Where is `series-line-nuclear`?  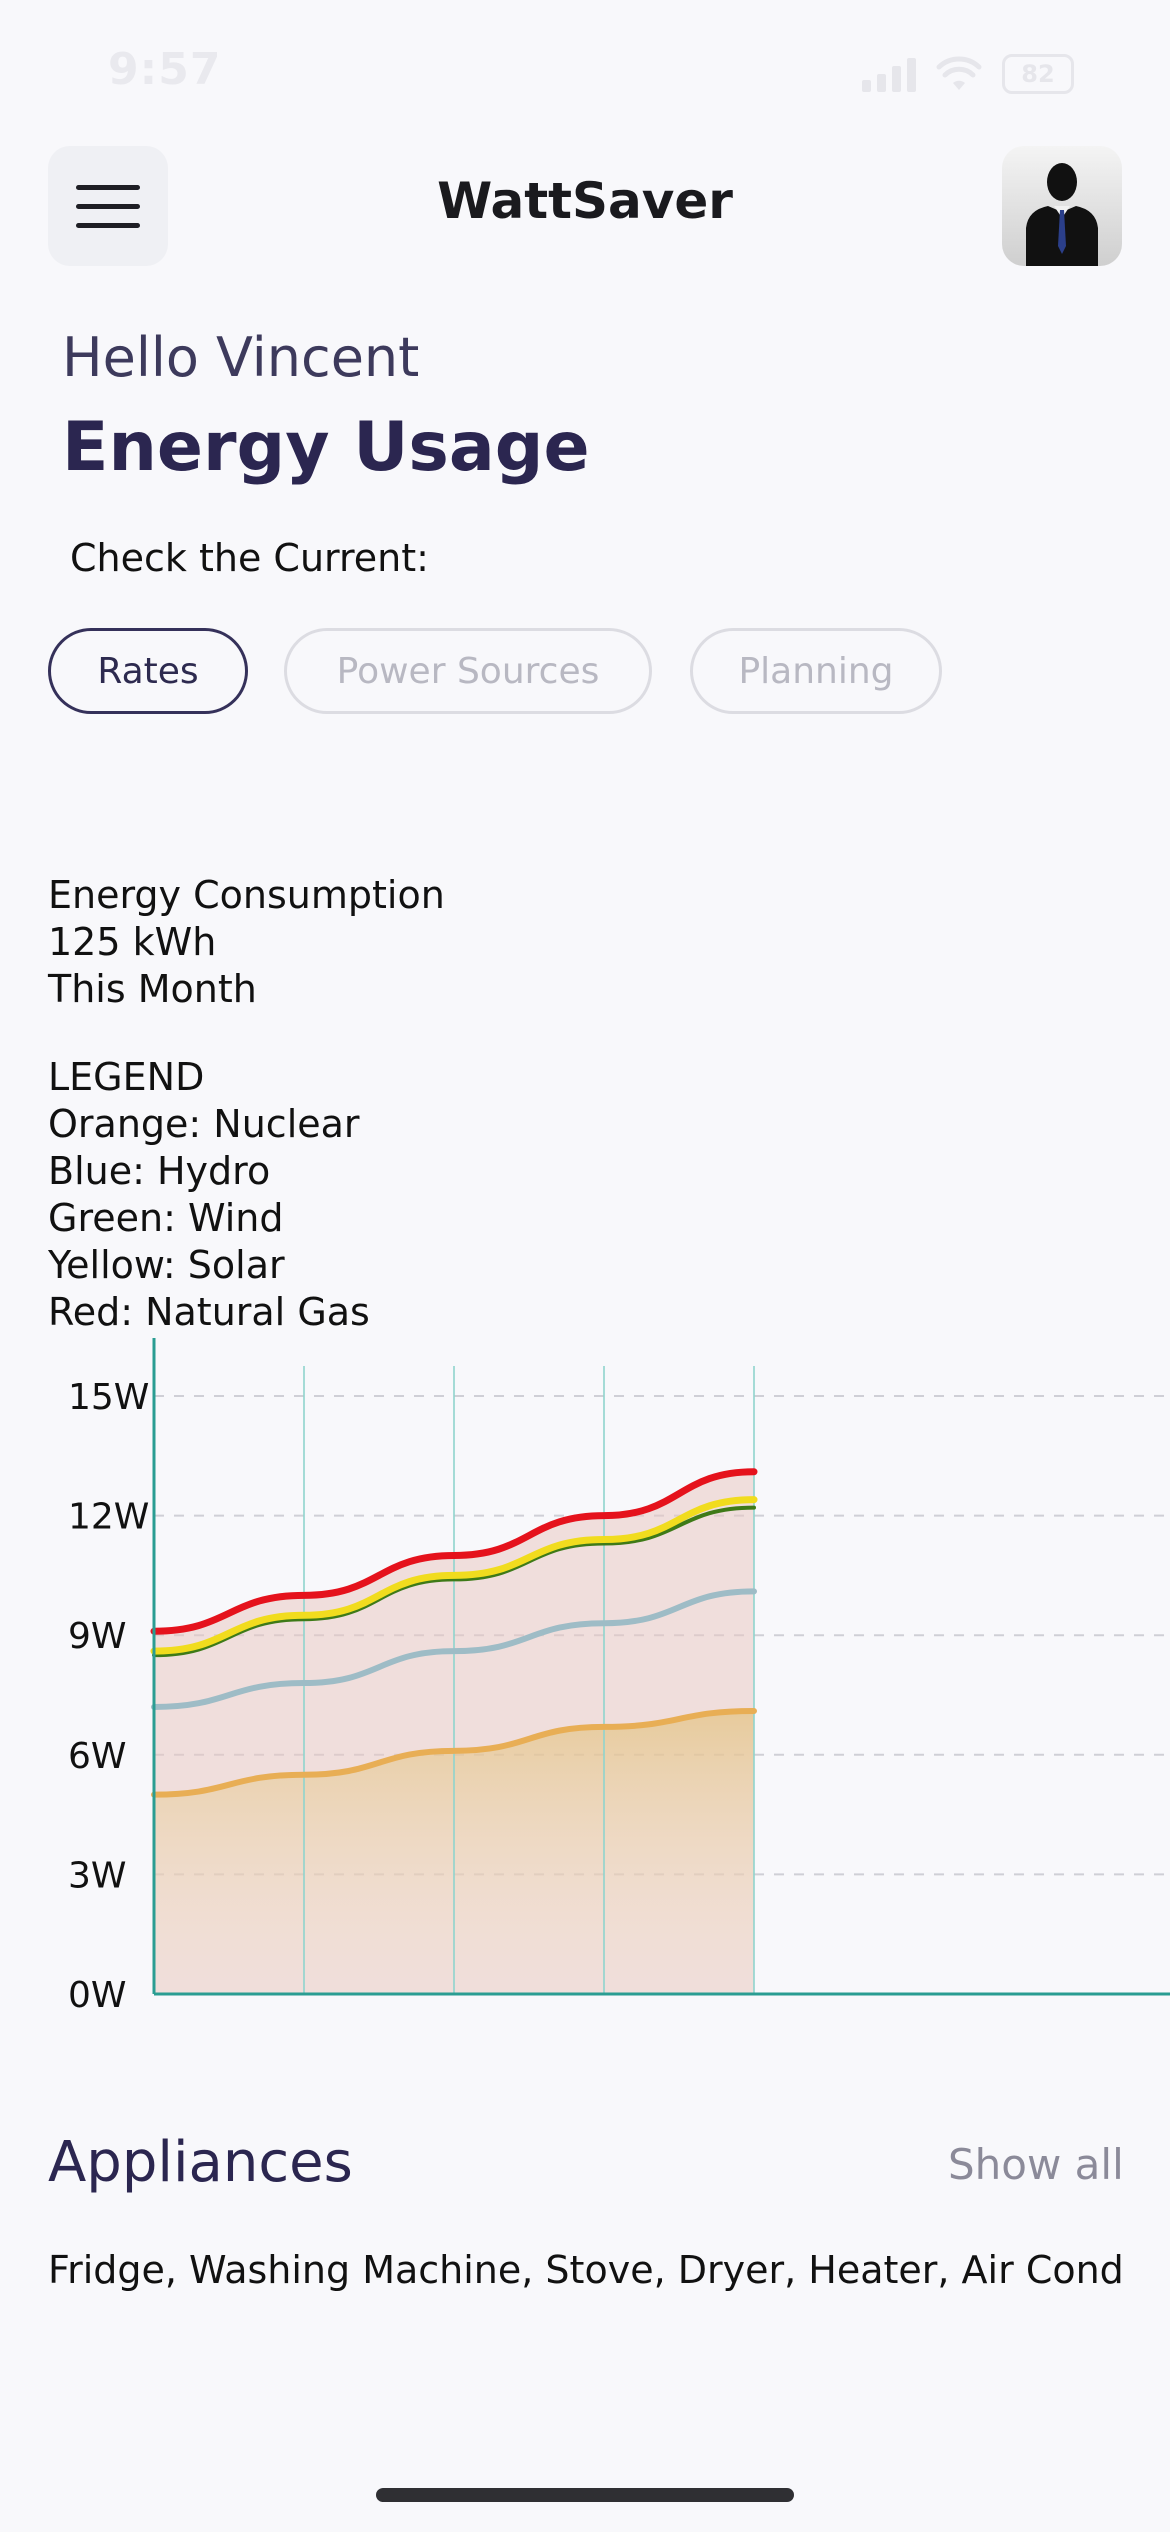 series-line-nuclear is located at coordinates (454, 1752).